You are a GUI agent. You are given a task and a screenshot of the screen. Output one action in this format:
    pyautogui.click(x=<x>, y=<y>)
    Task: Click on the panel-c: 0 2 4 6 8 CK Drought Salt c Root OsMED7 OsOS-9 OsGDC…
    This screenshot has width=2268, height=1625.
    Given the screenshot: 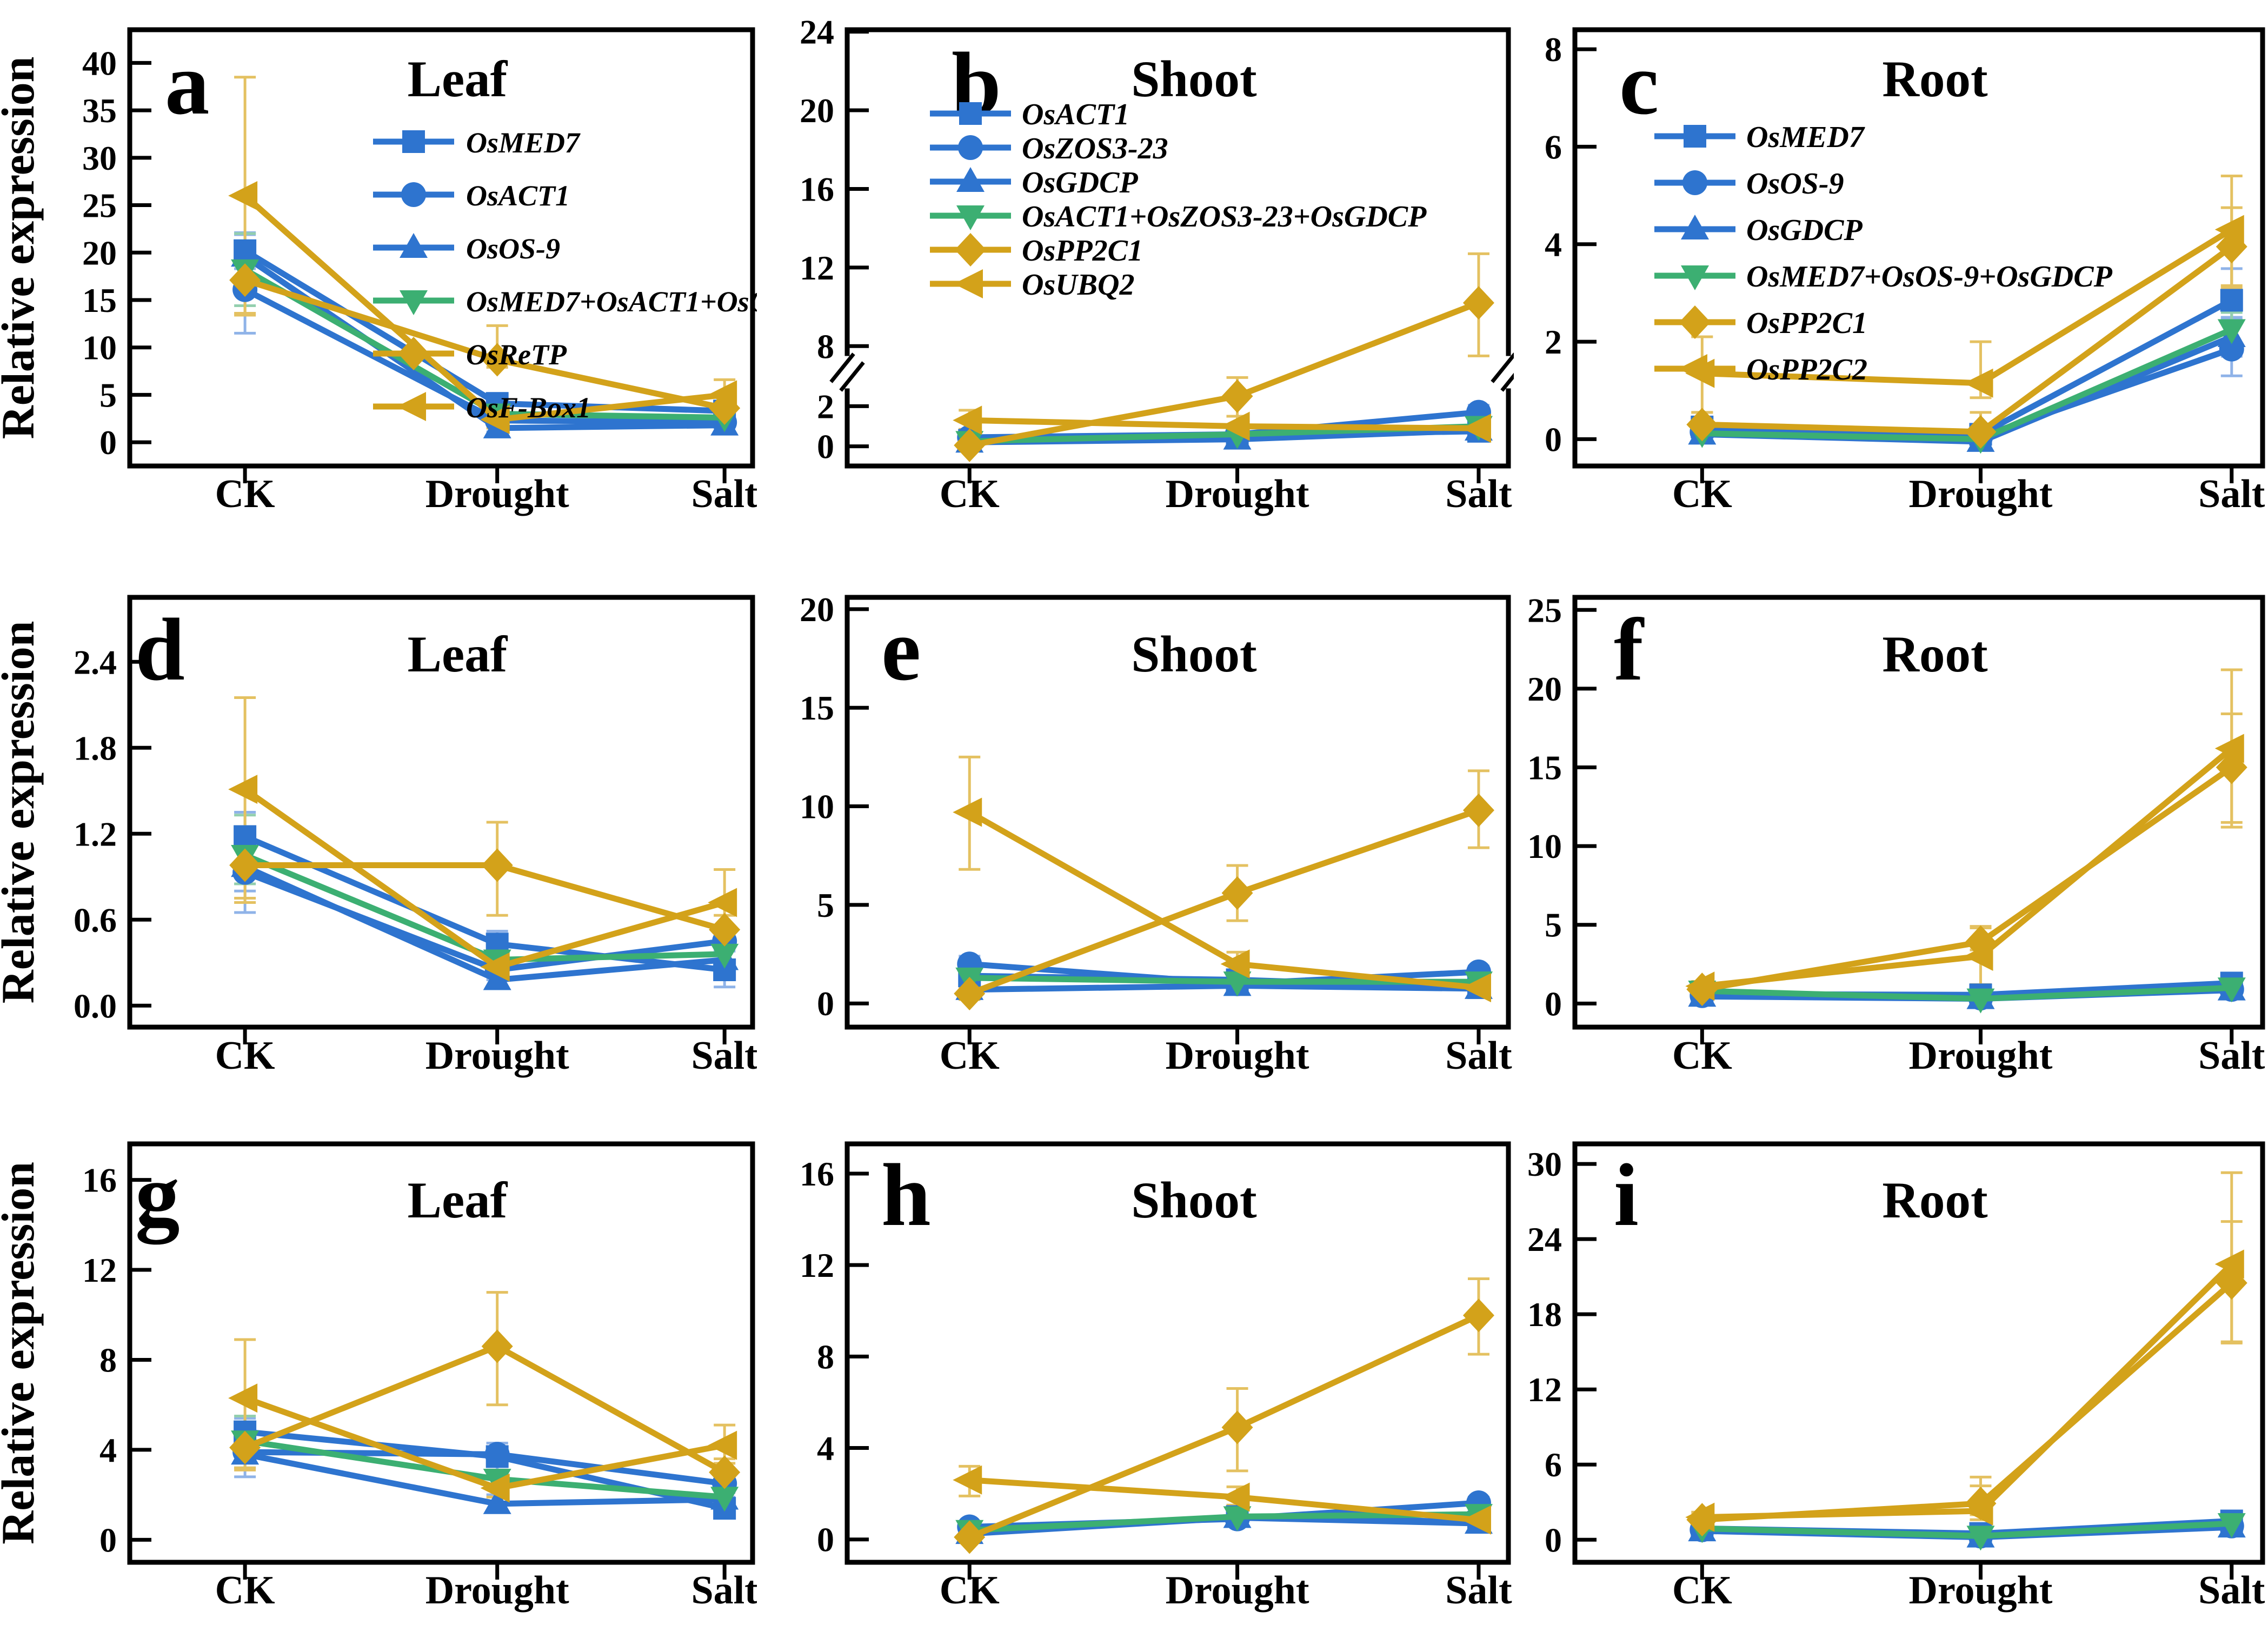 What is the action you would take?
    pyautogui.click(x=1905, y=271)
    